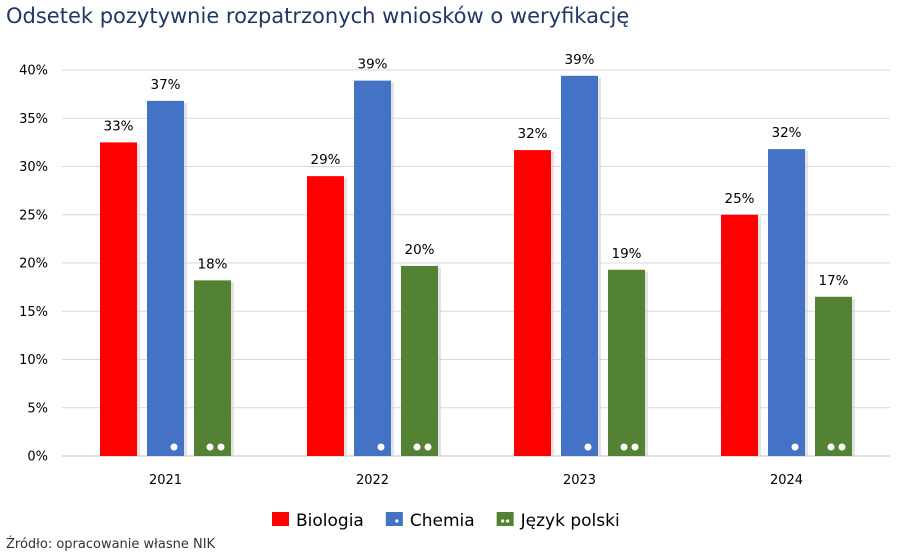  Describe the element at coordinates (33, 119) in the screenshot. I see `y-tick-label: 35%` at that location.